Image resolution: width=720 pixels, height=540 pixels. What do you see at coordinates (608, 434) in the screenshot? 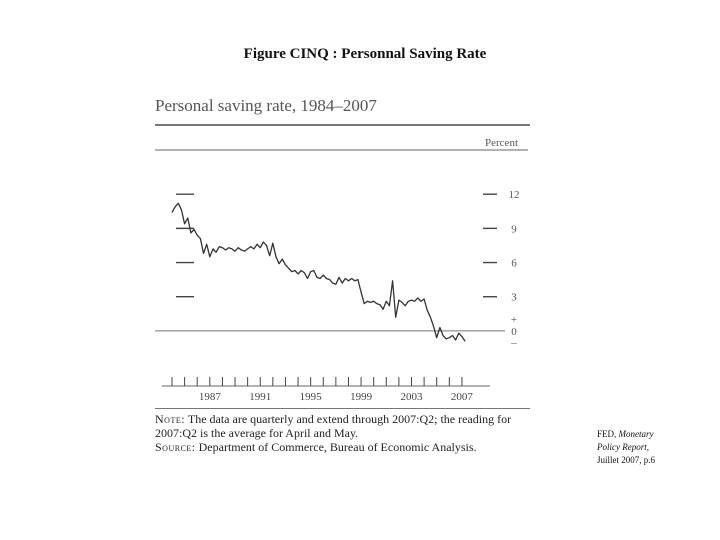
I see `citation-prefix: FED,` at bounding box center [608, 434].